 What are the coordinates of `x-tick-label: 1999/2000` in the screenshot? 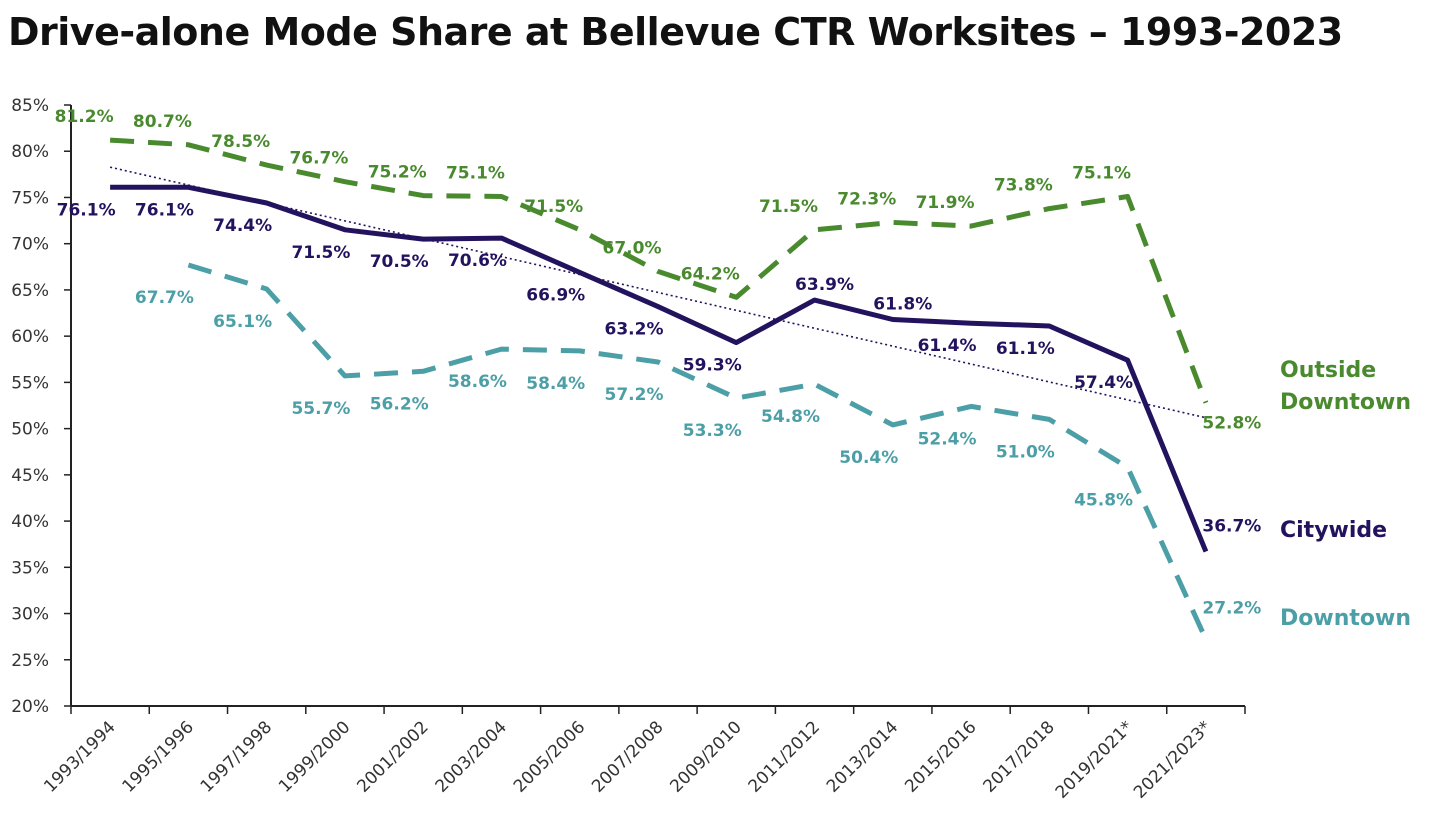 It's located at (314, 756).